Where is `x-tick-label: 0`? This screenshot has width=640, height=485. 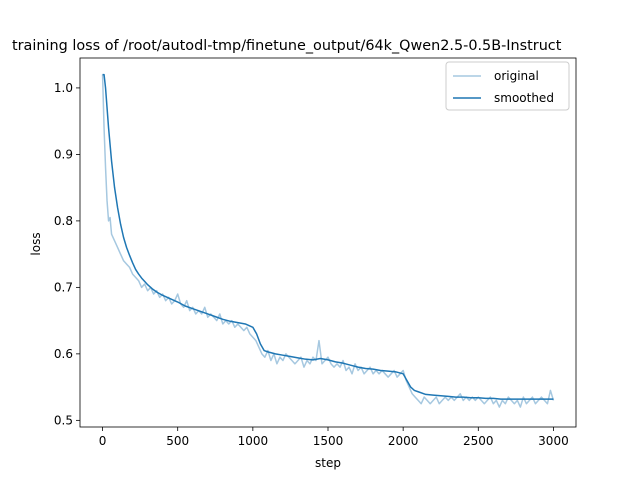
x-tick-label: 0 is located at coordinates (103, 441).